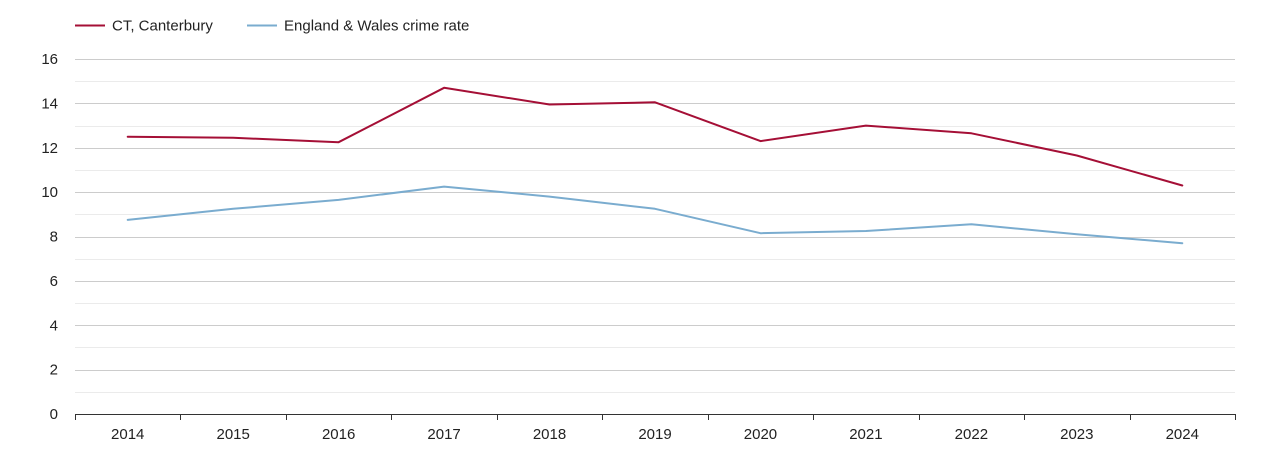 This screenshot has width=1270, height=450. Describe the element at coordinates (1182, 434) in the screenshot. I see `x-tick-label: 2024` at that location.